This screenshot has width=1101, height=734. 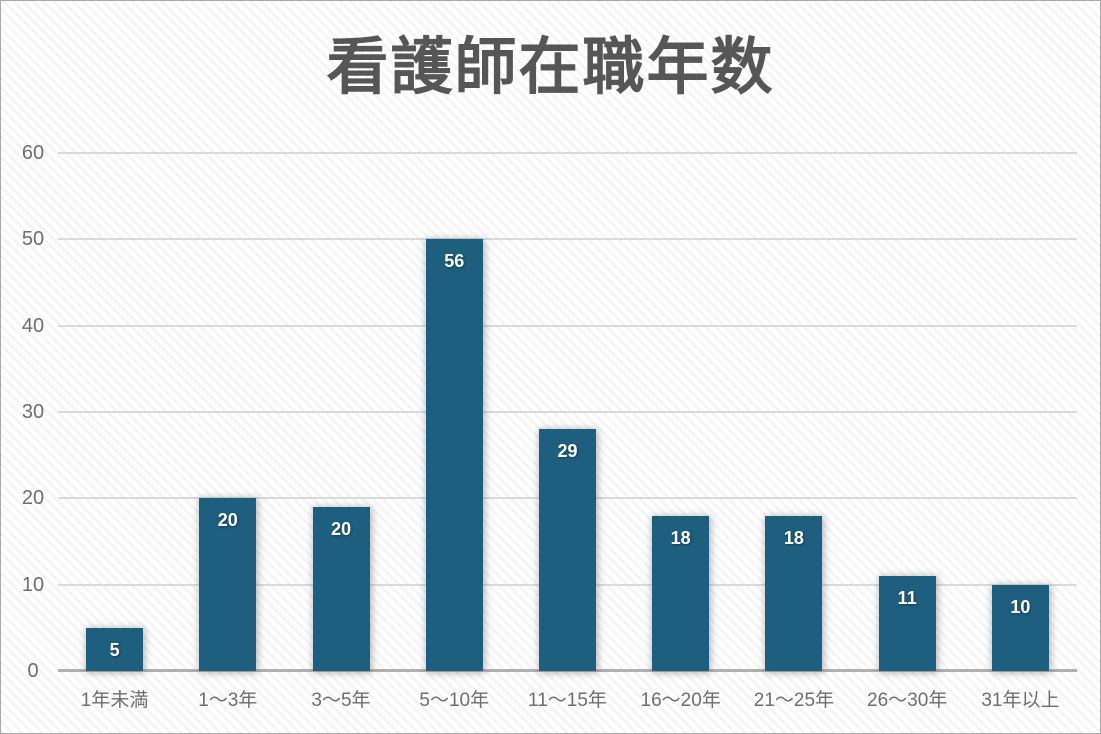 I want to click on chart-title: 看護師在職年数, so click(x=550, y=67).